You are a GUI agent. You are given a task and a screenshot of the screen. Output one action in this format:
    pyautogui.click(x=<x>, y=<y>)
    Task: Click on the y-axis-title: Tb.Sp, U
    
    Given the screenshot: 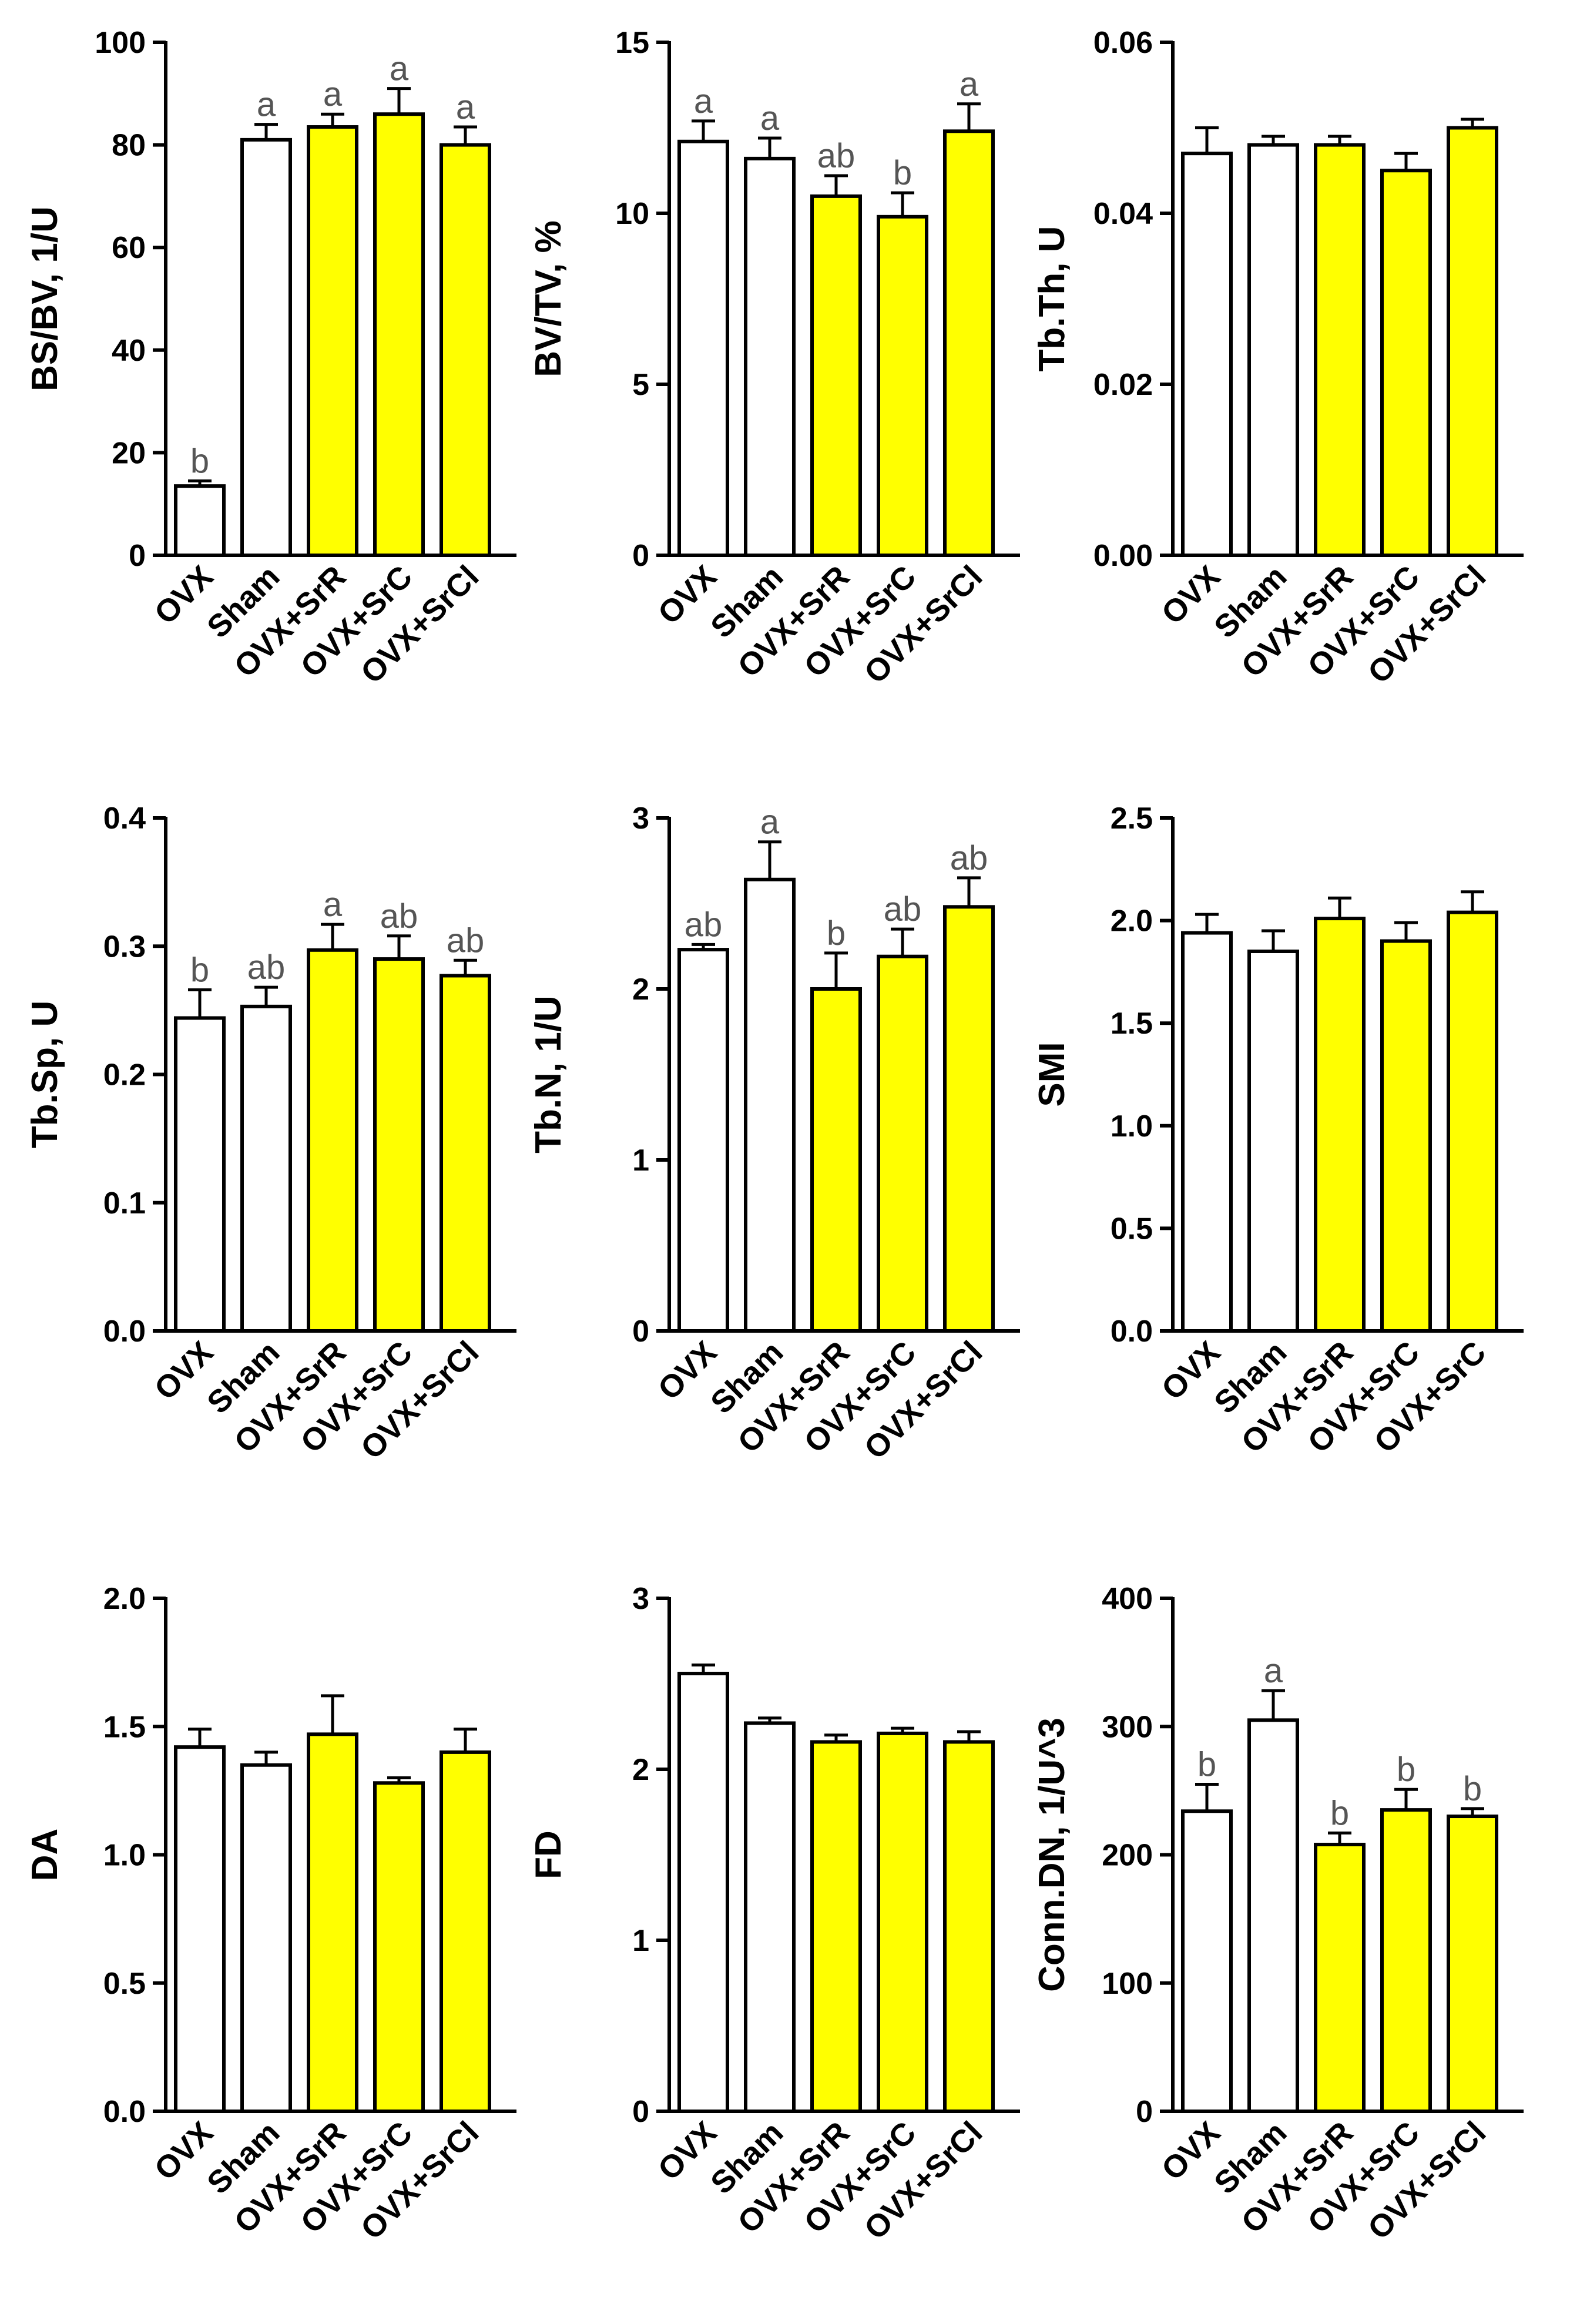 What is the action you would take?
    pyautogui.click(x=45, y=1075)
    